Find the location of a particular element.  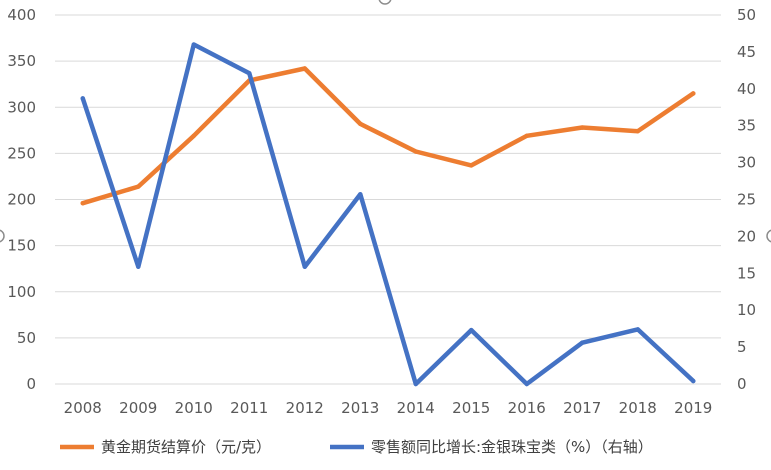

x-axis-tick-label: 2019 is located at coordinates (693, 408).